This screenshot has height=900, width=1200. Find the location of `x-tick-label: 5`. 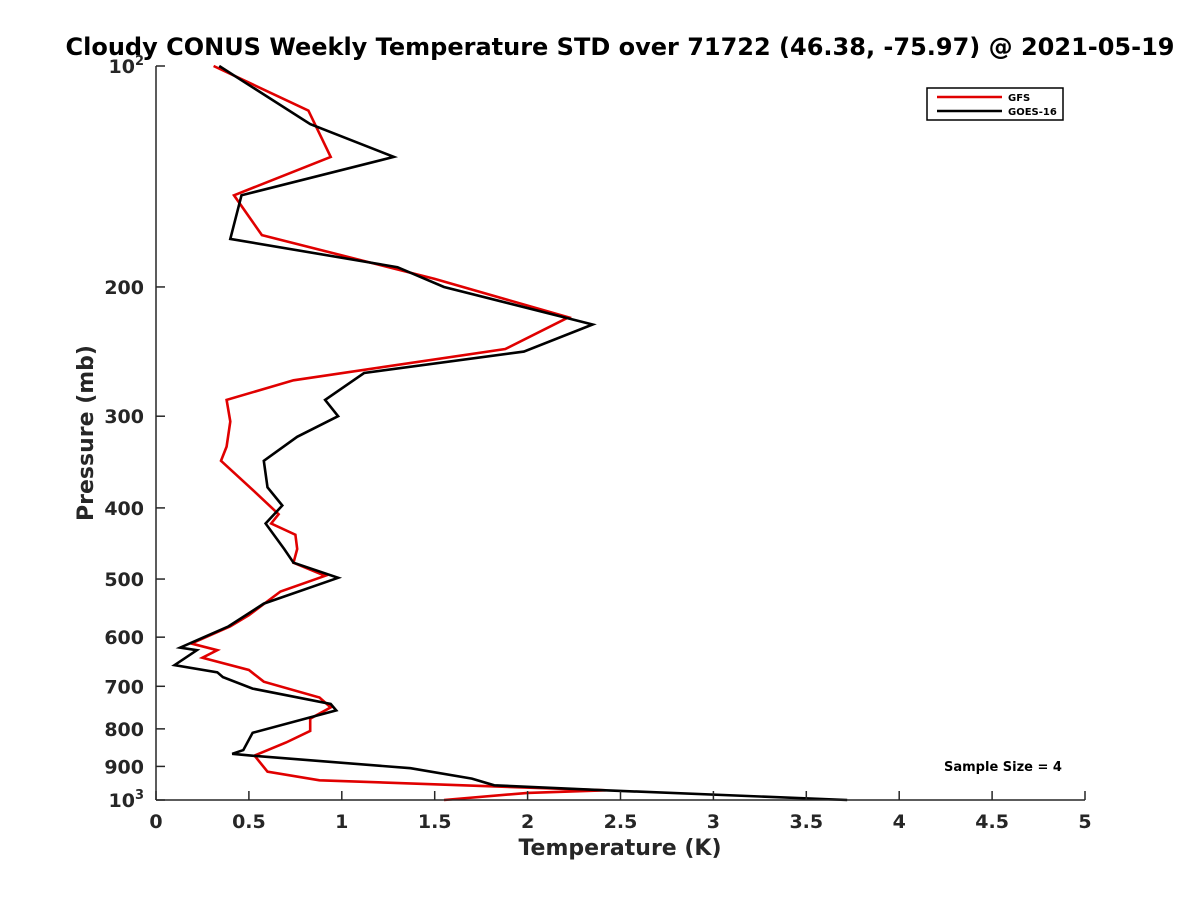

x-tick-label: 5 is located at coordinates (1084, 822).